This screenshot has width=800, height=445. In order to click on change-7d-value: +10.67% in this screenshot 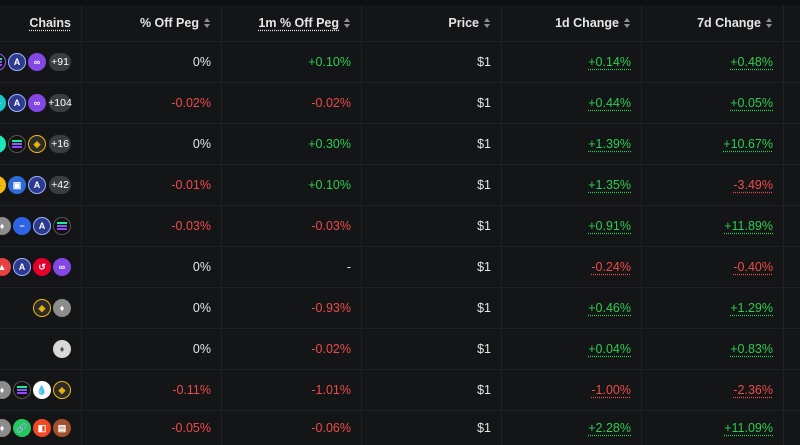, I will do `click(713, 144)`.